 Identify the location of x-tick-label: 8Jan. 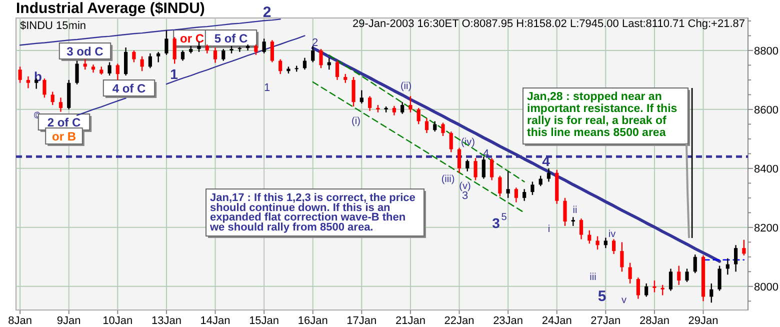
(20, 321).